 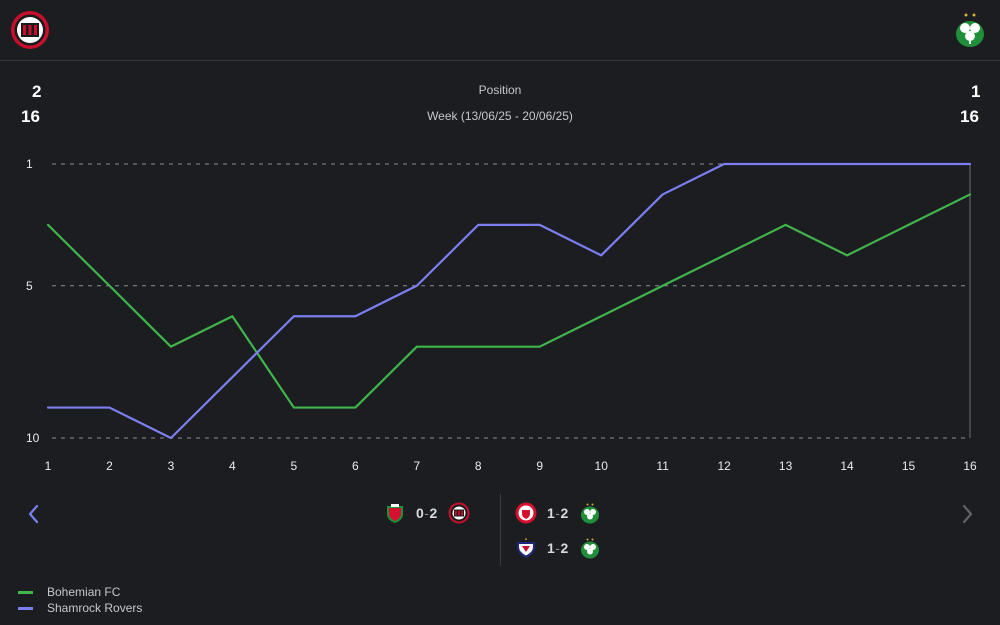 I want to click on drogheda-united-crest-icon, so click(x=526, y=547).